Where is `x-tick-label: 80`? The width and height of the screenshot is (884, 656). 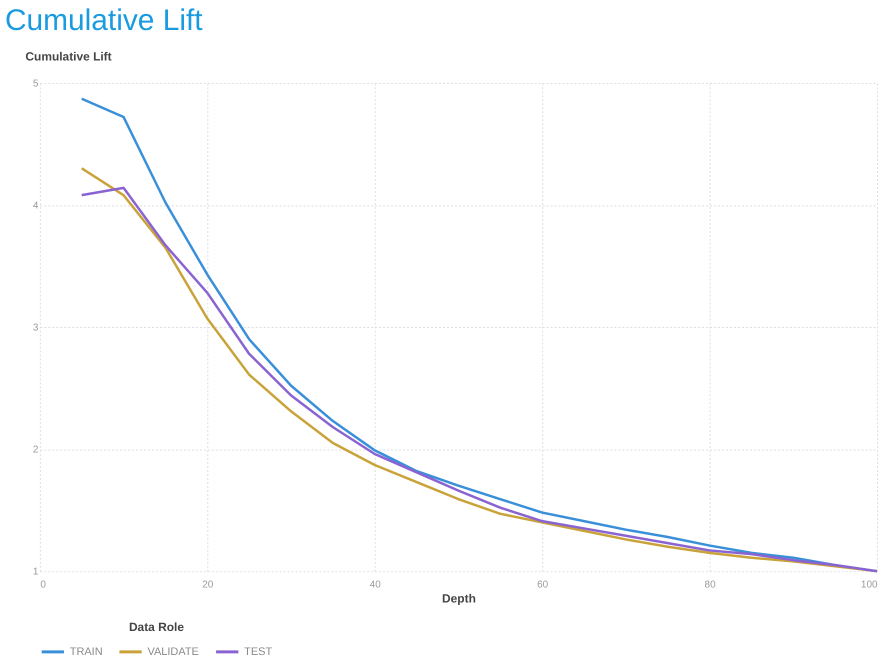 x-tick-label: 80 is located at coordinates (710, 585).